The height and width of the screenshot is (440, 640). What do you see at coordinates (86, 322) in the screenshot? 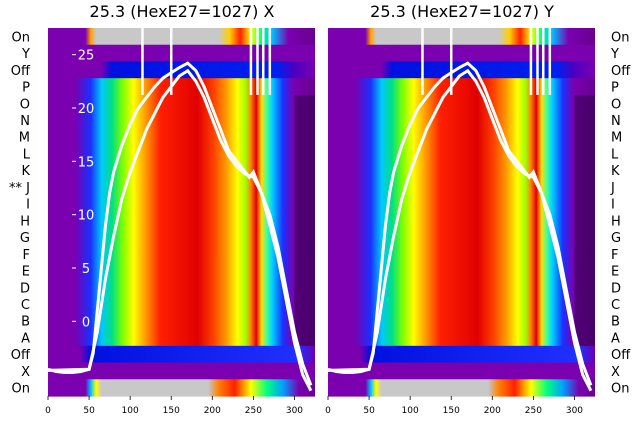
I see `overlay-y-tick-label: 0` at bounding box center [86, 322].